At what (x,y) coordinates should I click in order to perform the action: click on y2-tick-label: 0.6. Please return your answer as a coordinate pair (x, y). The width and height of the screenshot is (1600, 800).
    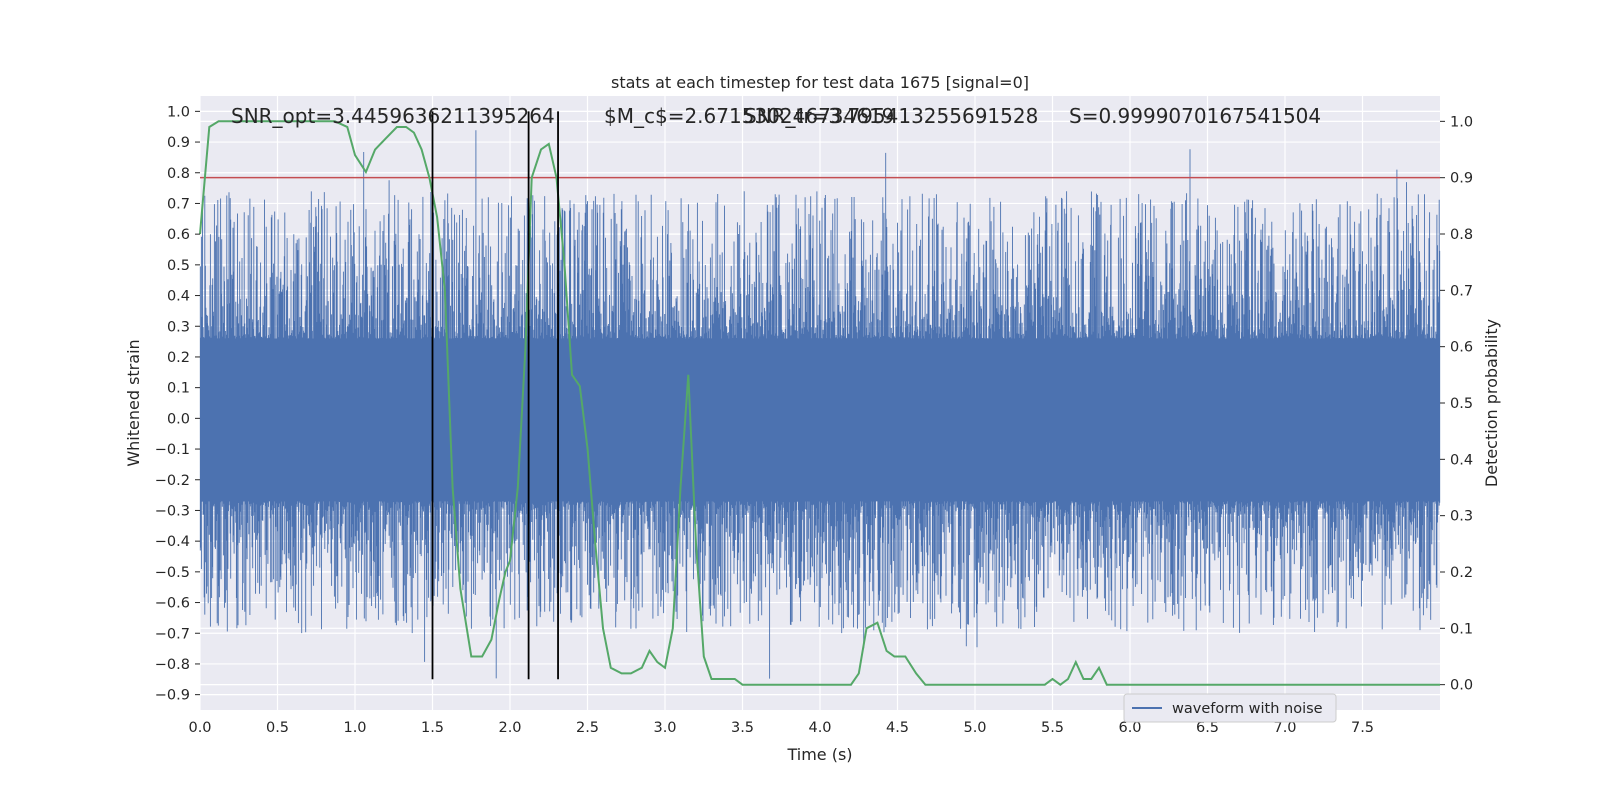
    Looking at the image, I should click on (1461, 348).